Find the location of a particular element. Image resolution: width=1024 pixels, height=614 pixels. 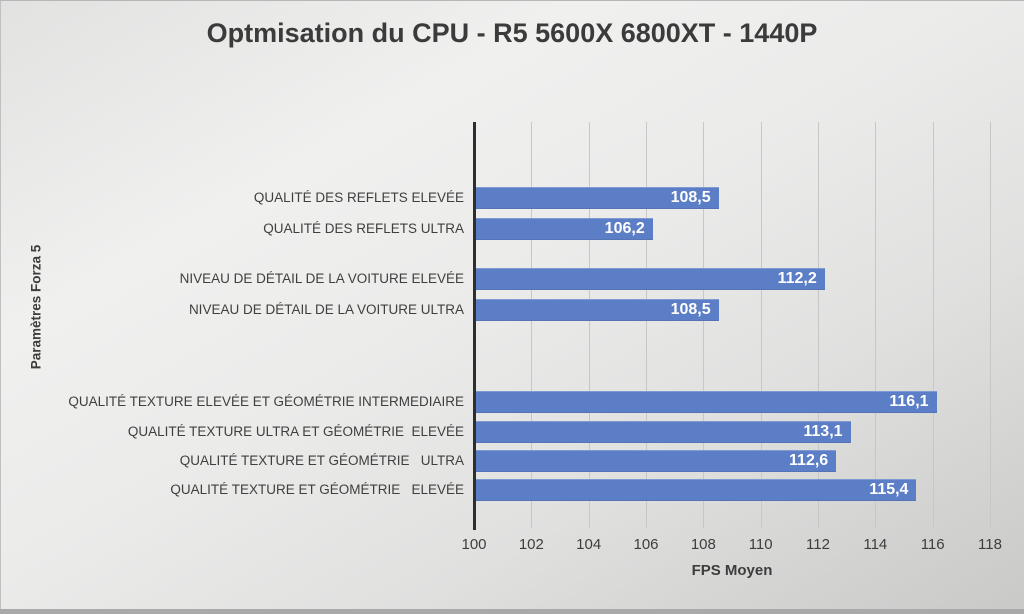

x-tick-label: 106 is located at coordinates (646, 544).